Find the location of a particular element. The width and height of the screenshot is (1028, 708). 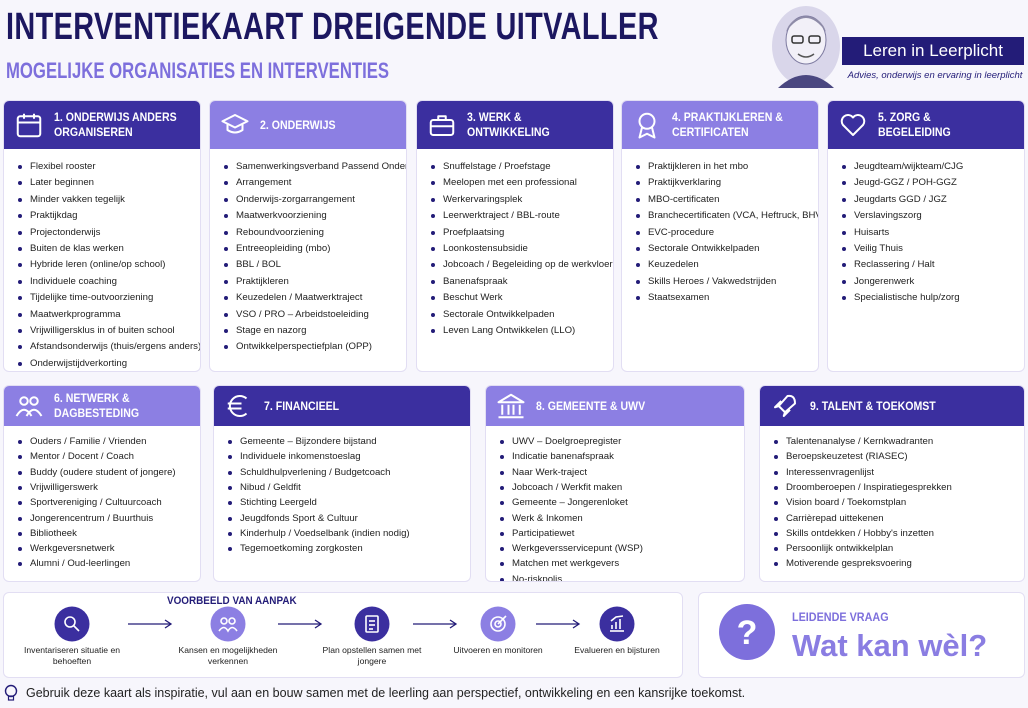

card-item: Keuzedelen is located at coordinates (673, 265).